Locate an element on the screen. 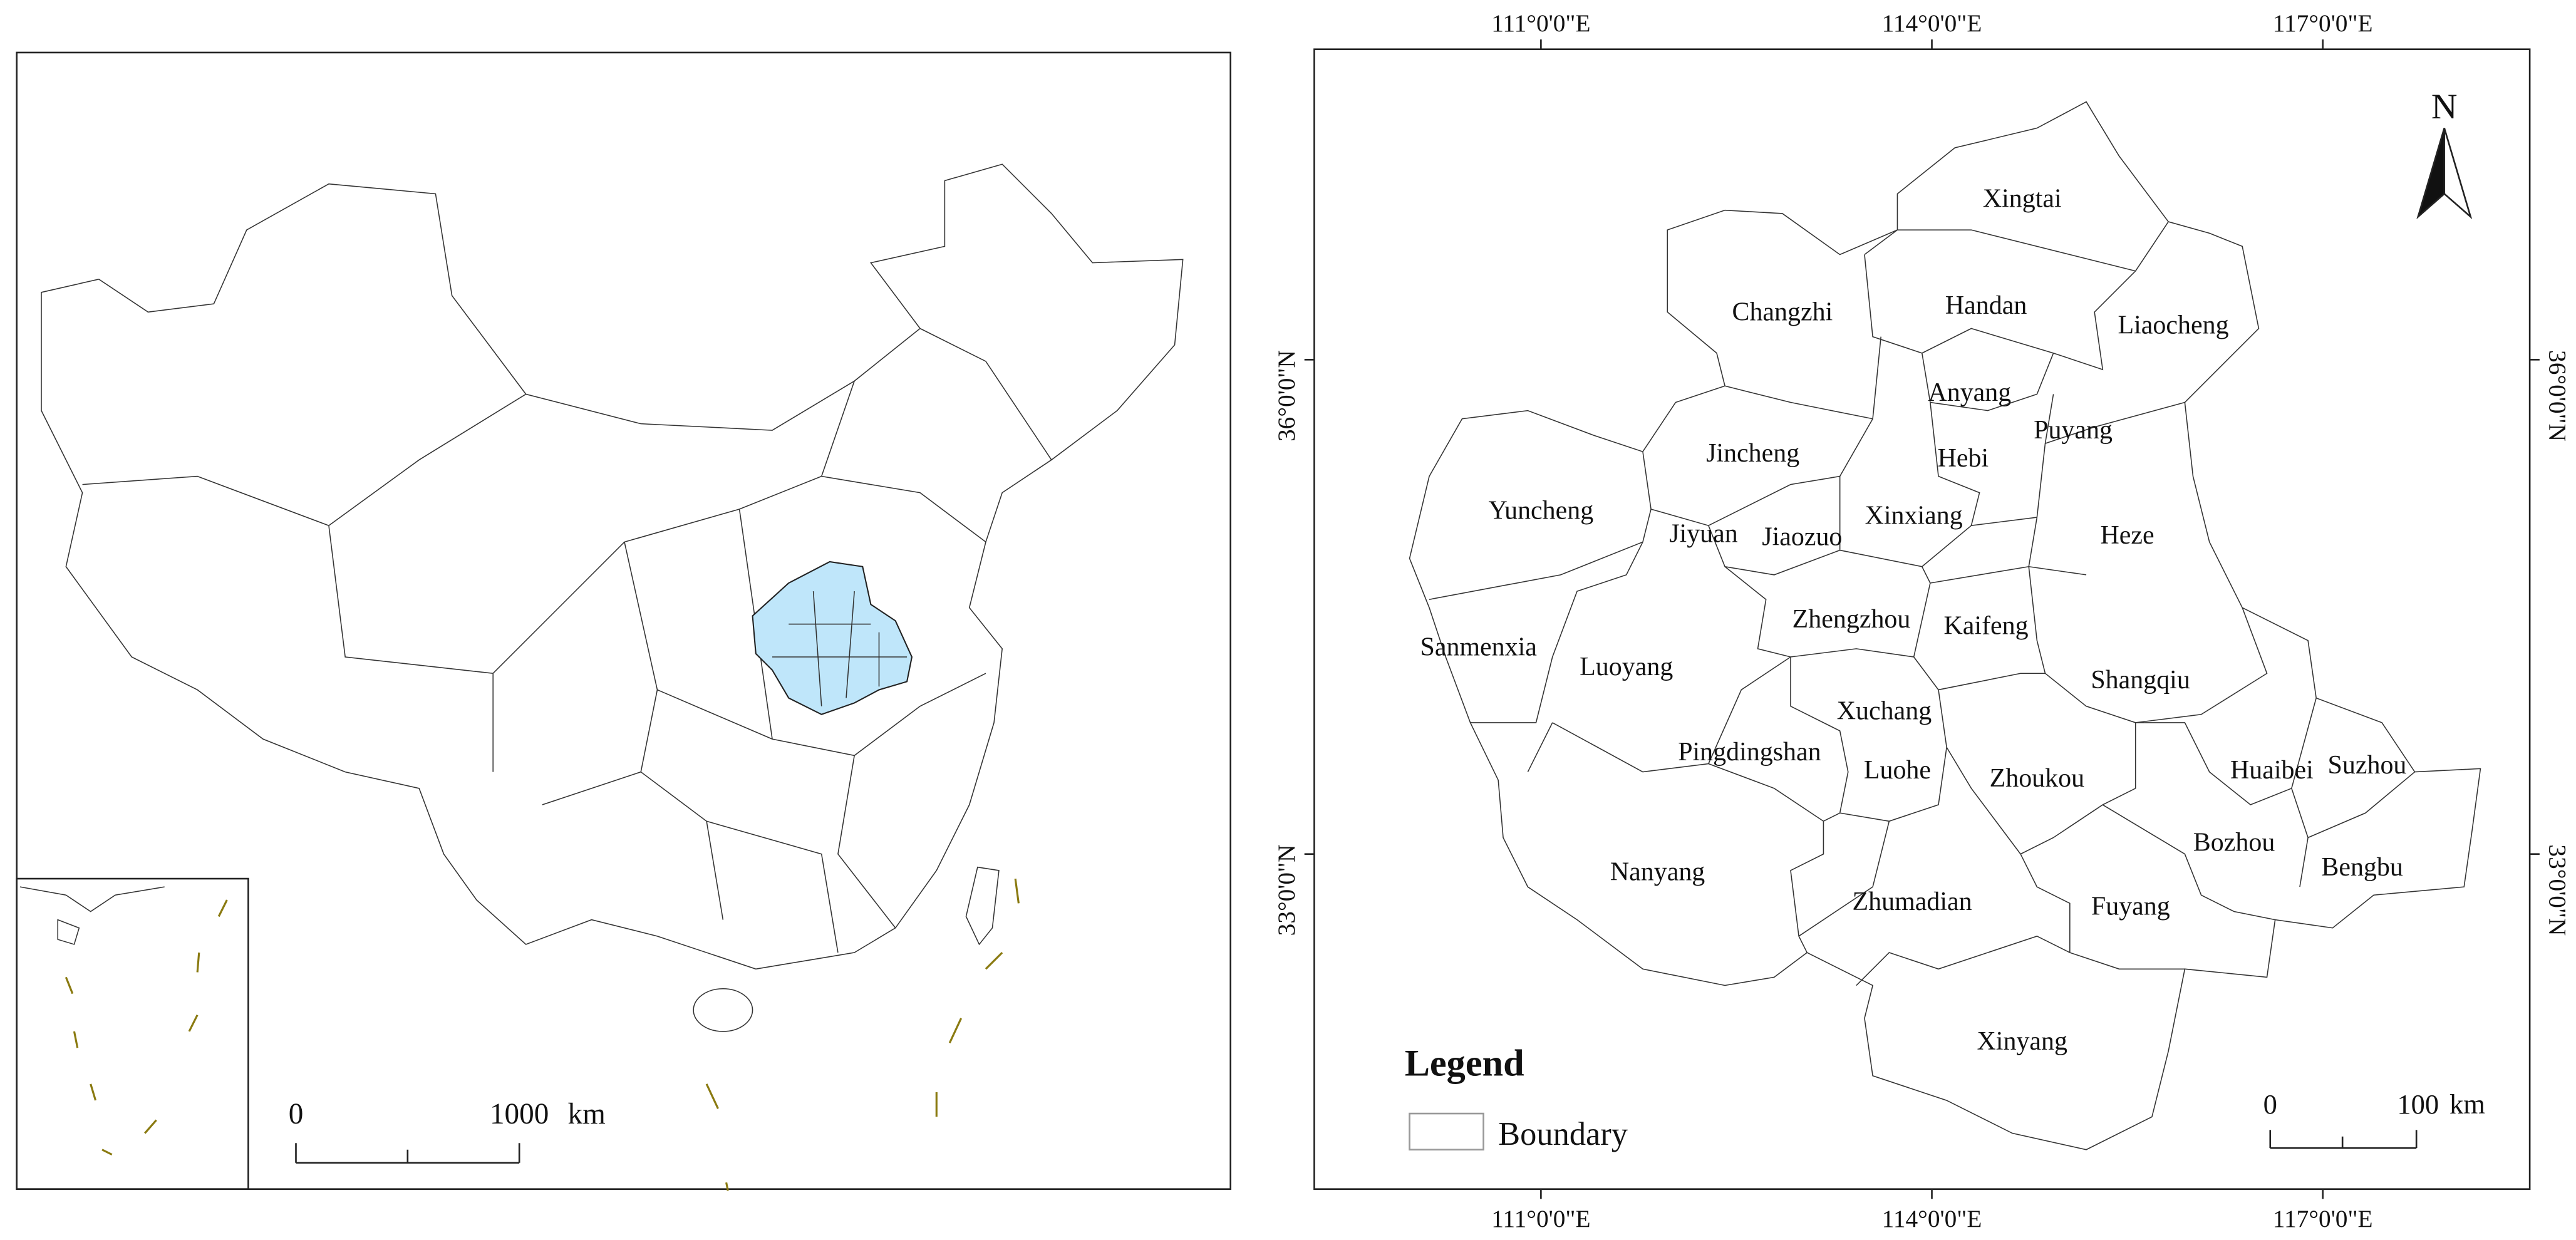 The height and width of the screenshot is (1240, 2576). scale-label: 100 is located at coordinates (2418, 1104).